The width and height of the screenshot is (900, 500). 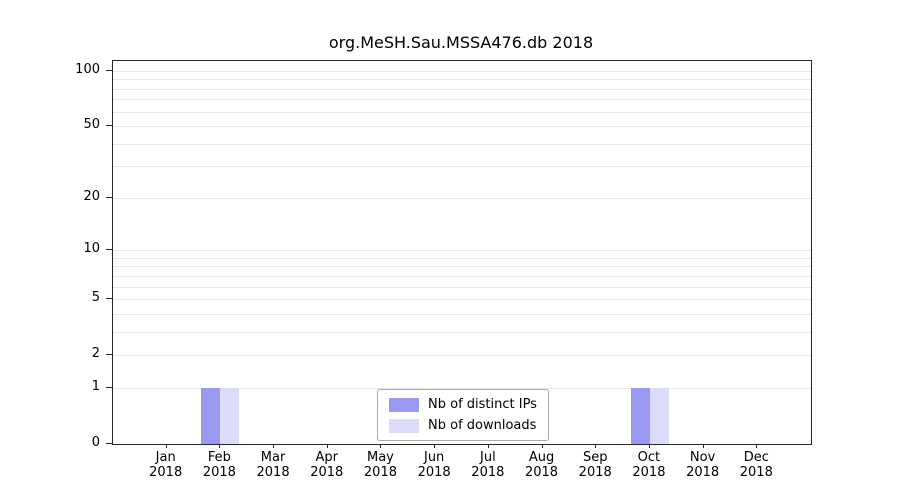 I want to click on legend-label-downloads: Nb of downloads, so click(x=482, y=425).